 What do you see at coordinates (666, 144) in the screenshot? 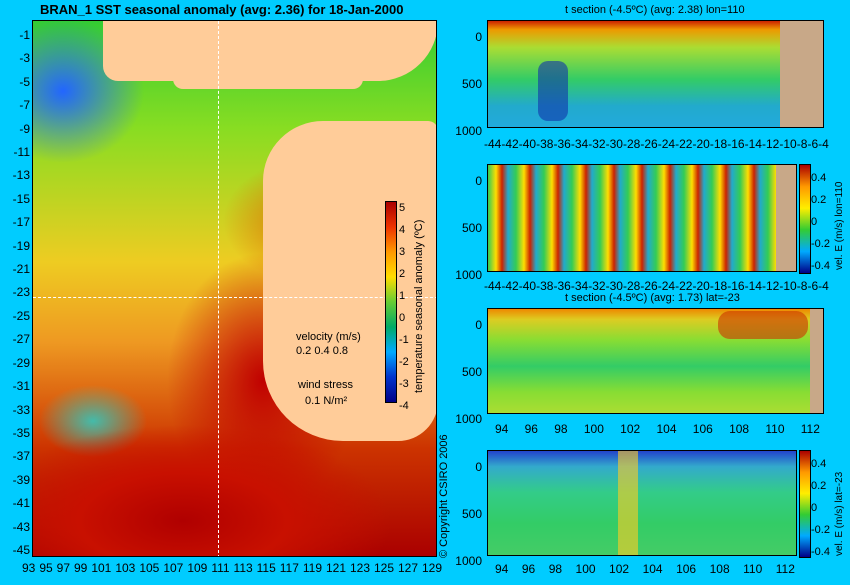
I see `x-tick: -24` at bounding box center [666, 144].